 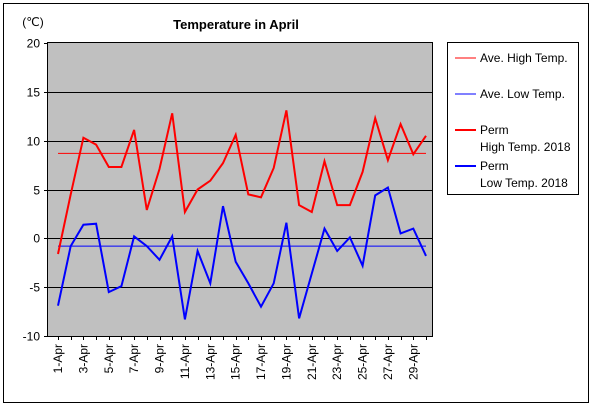 I want to click on x-tick-label: 17-Apr, so click(x=261, y=362).